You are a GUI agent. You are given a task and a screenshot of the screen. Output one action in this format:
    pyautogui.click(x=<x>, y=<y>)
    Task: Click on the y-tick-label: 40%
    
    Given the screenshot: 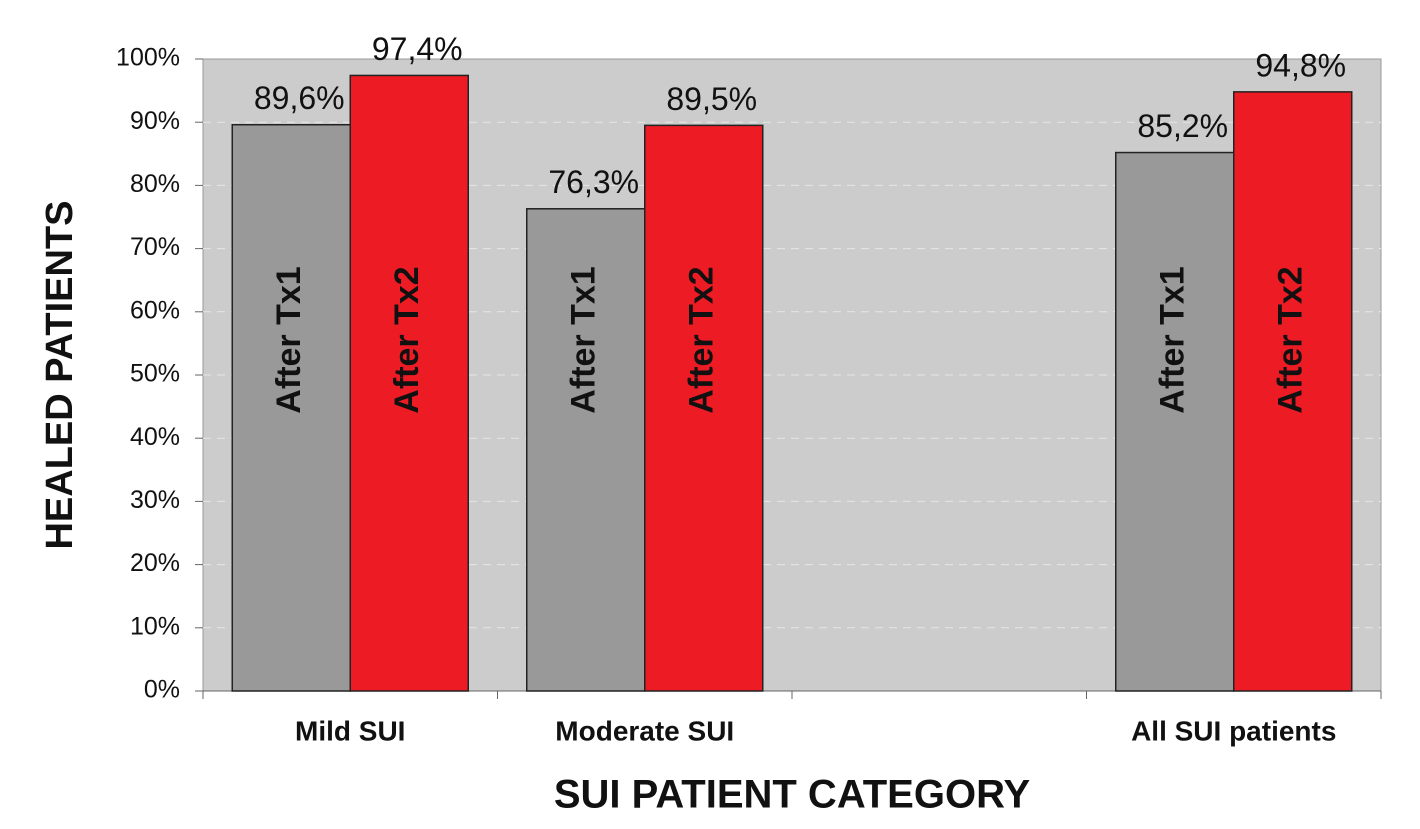 What is the action you would take?
    pyautogui.click(x=155, y=437)
    